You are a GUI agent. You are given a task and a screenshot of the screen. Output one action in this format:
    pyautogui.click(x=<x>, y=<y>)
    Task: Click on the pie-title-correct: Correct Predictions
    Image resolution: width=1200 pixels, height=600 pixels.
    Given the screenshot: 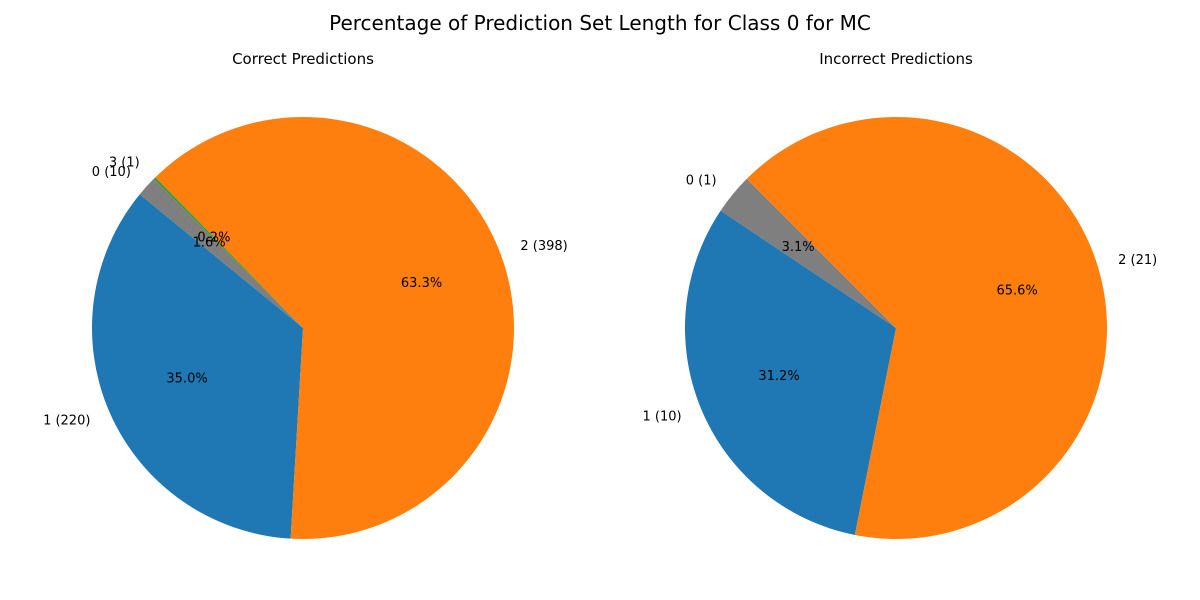 What is the action you would take?
    pyautogui.click(x=303, y=59)
    